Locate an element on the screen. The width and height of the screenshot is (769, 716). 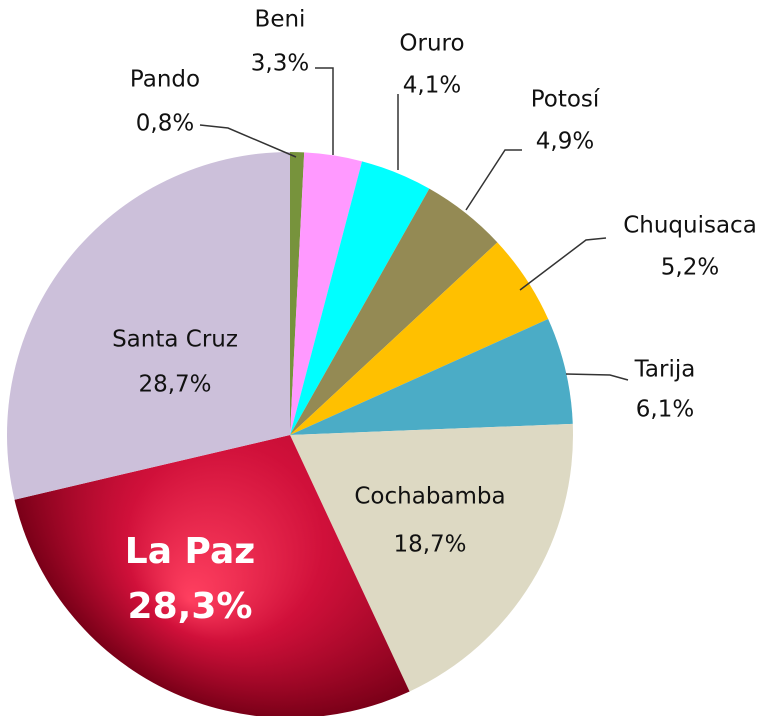
slice-label: Cochabamba is located at coordinates (429, 497).